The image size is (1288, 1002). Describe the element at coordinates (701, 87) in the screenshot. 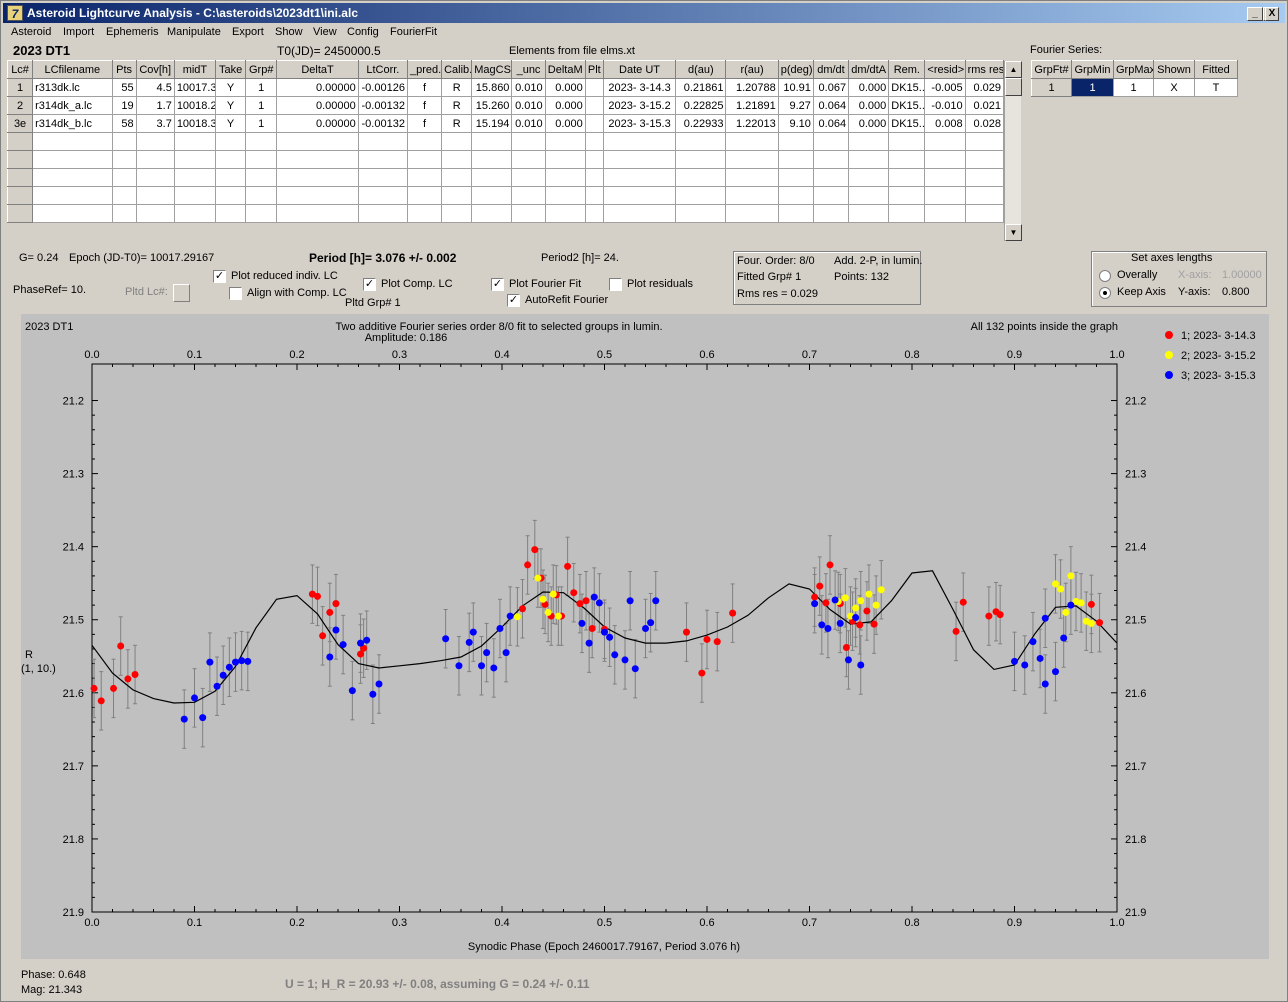

I see `table-cell: 0.21861` at that location.